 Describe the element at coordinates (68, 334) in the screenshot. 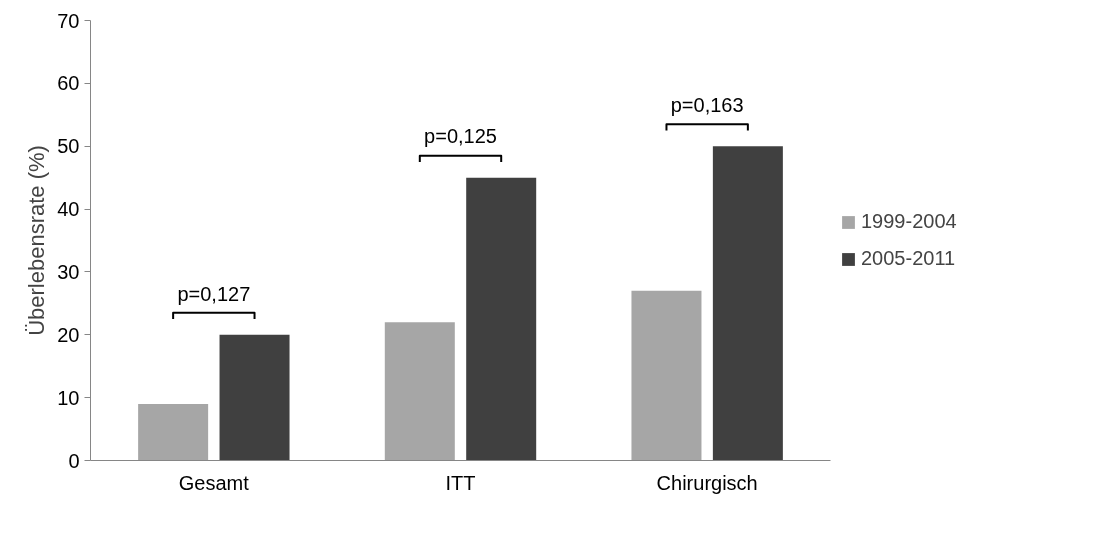

I see `y-tick-label: 20` at that location.